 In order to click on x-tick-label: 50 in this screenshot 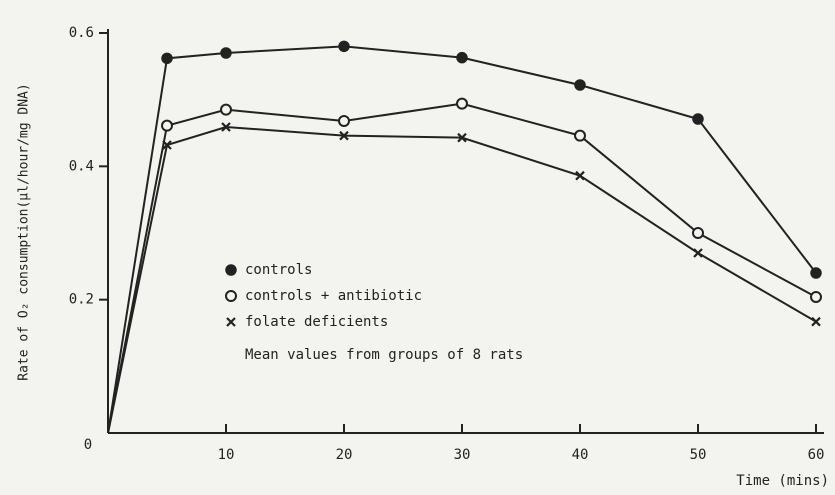, I will do `click(698, 455)`.